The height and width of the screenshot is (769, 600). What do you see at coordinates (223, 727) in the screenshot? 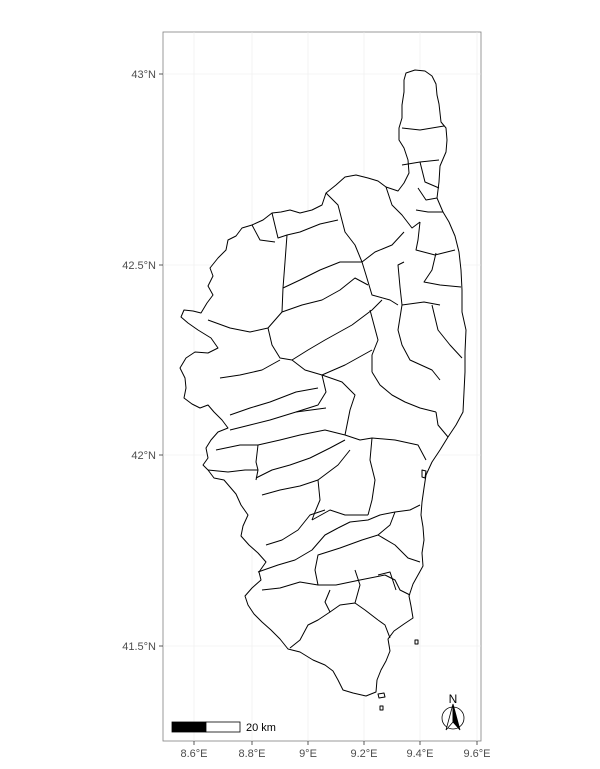
I see `scale-bar: 20 km` at bounding box center [223, 727].